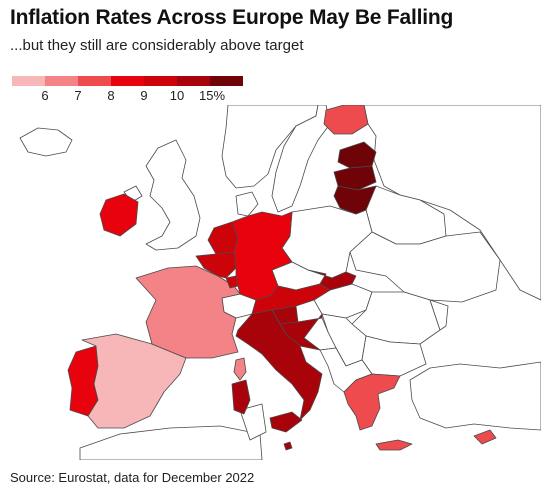 This screenshot has width=541, height=496. What do you see at coordinates (346, 120) in the screenshot?
I see `region-finland` at bounding box center [346, 120].